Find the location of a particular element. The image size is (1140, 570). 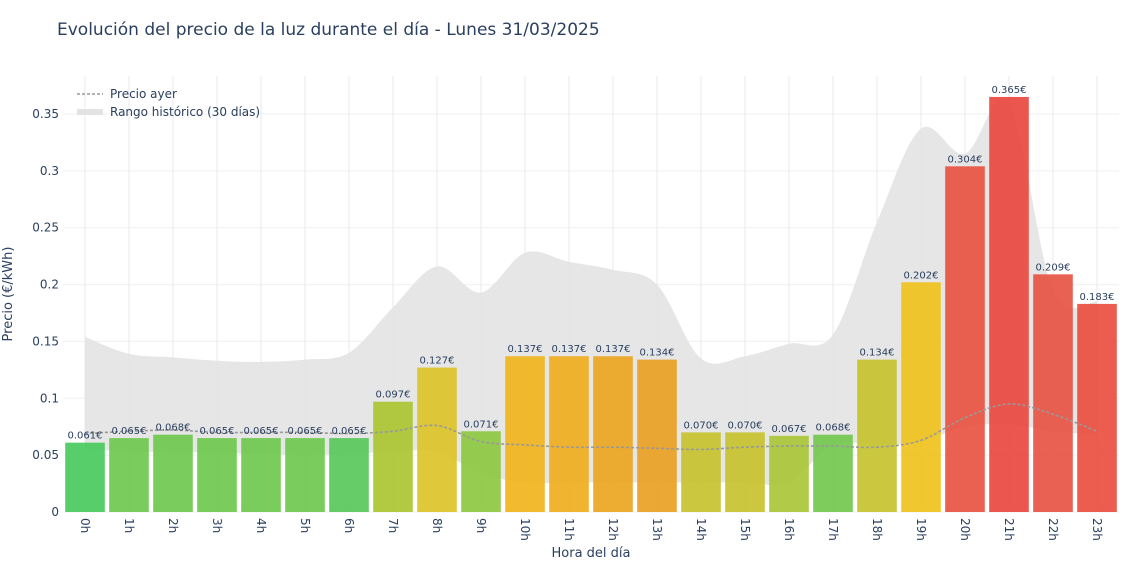

bar-16h is located at coordinates (789, 473).